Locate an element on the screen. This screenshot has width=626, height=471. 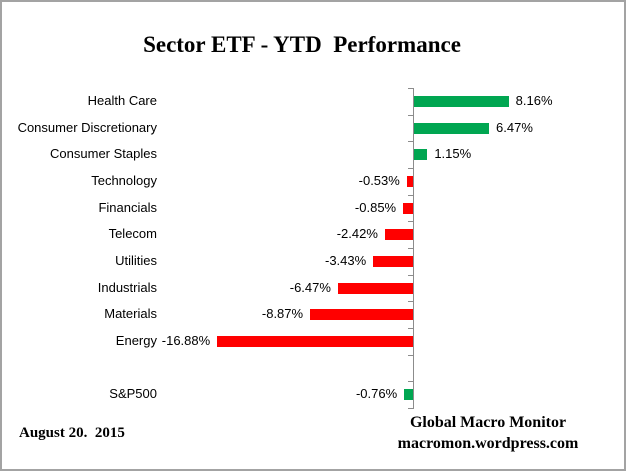
date-label: August 20. 2015 is located at coordinates (72, 433).